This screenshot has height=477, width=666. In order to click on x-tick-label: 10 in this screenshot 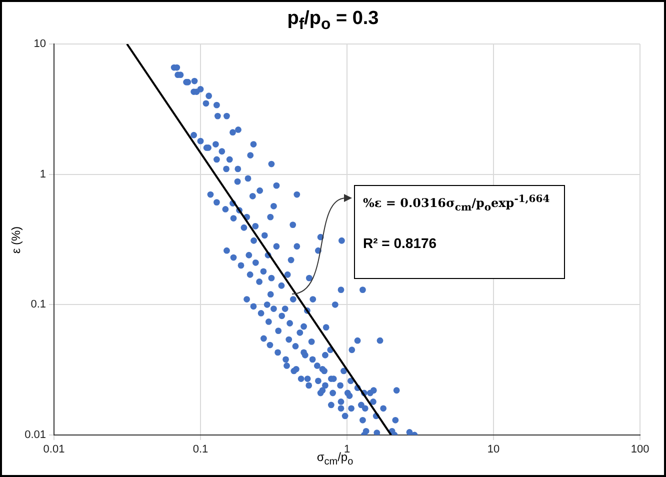, I will do `click(493, 450)`.